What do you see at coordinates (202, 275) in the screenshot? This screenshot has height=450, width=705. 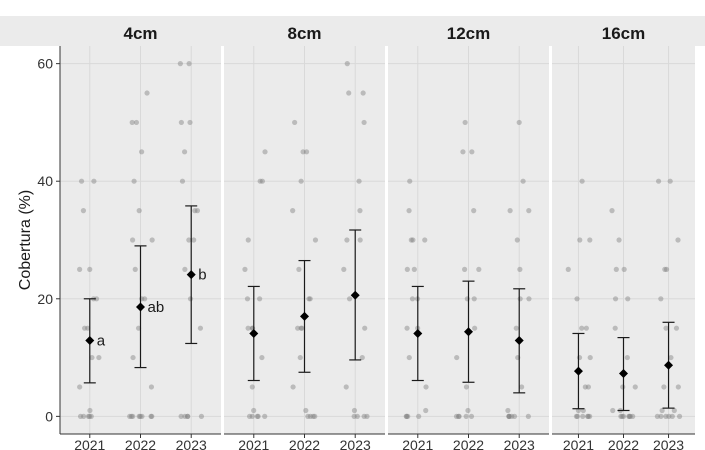 I see `significance-letter: b` at bounding box center [202, 275].